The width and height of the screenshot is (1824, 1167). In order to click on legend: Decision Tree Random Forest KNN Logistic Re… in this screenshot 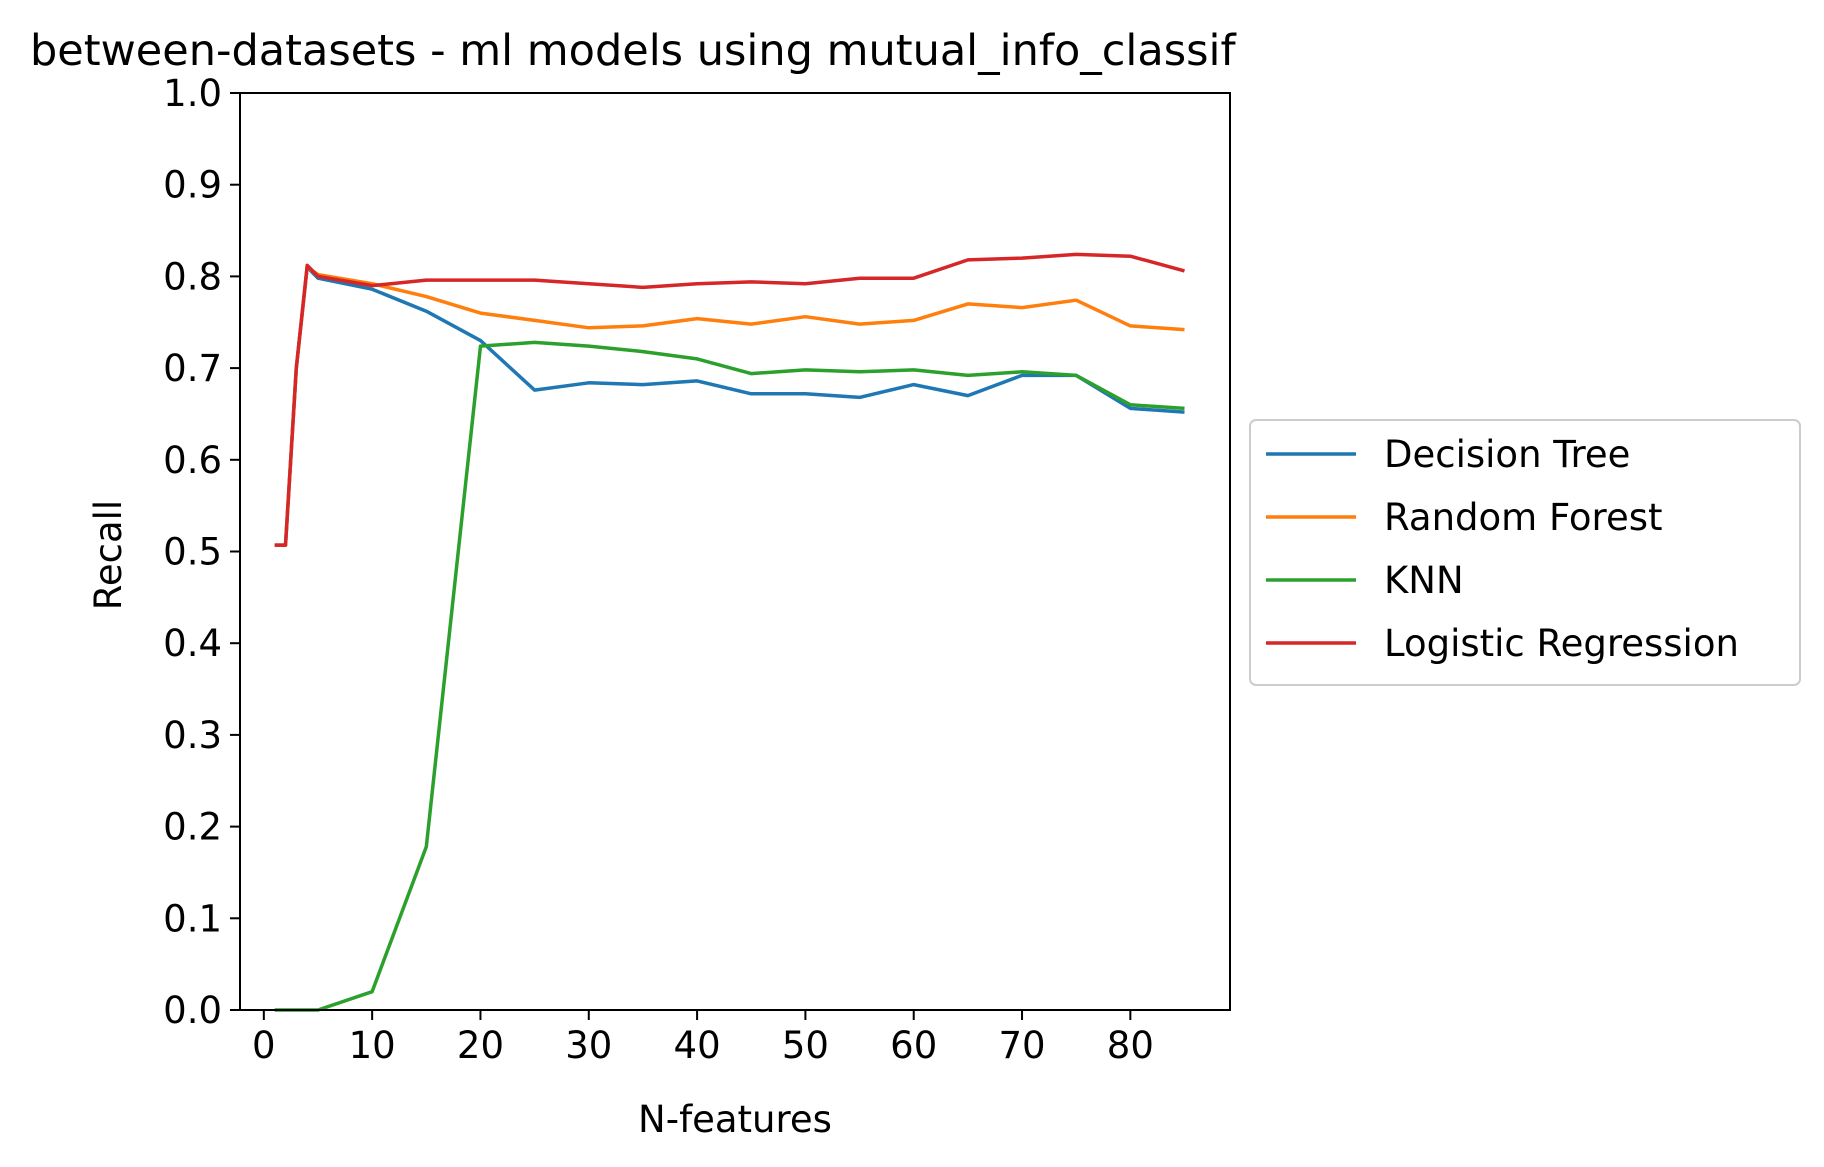, I will do `click(1525, 552)`.